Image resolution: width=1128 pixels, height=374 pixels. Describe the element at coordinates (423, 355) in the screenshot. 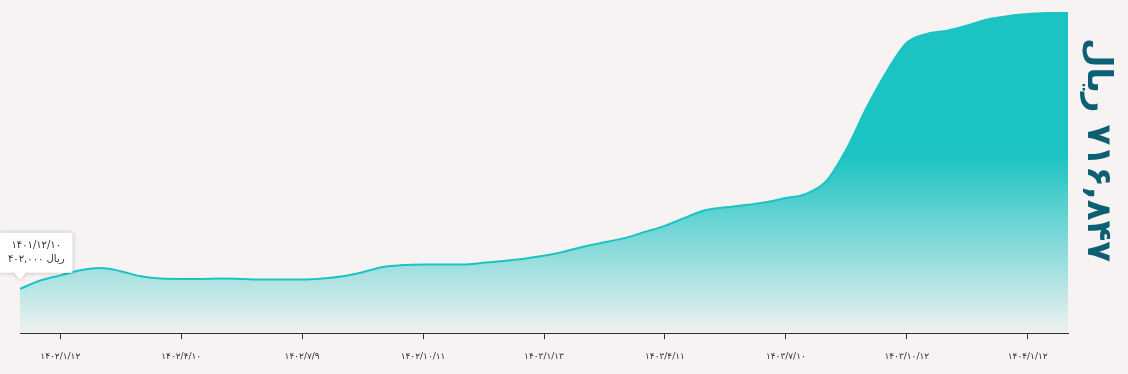

I see `x-tick-label: ۱۴۰۲/۱۰/۱۱` at that location.